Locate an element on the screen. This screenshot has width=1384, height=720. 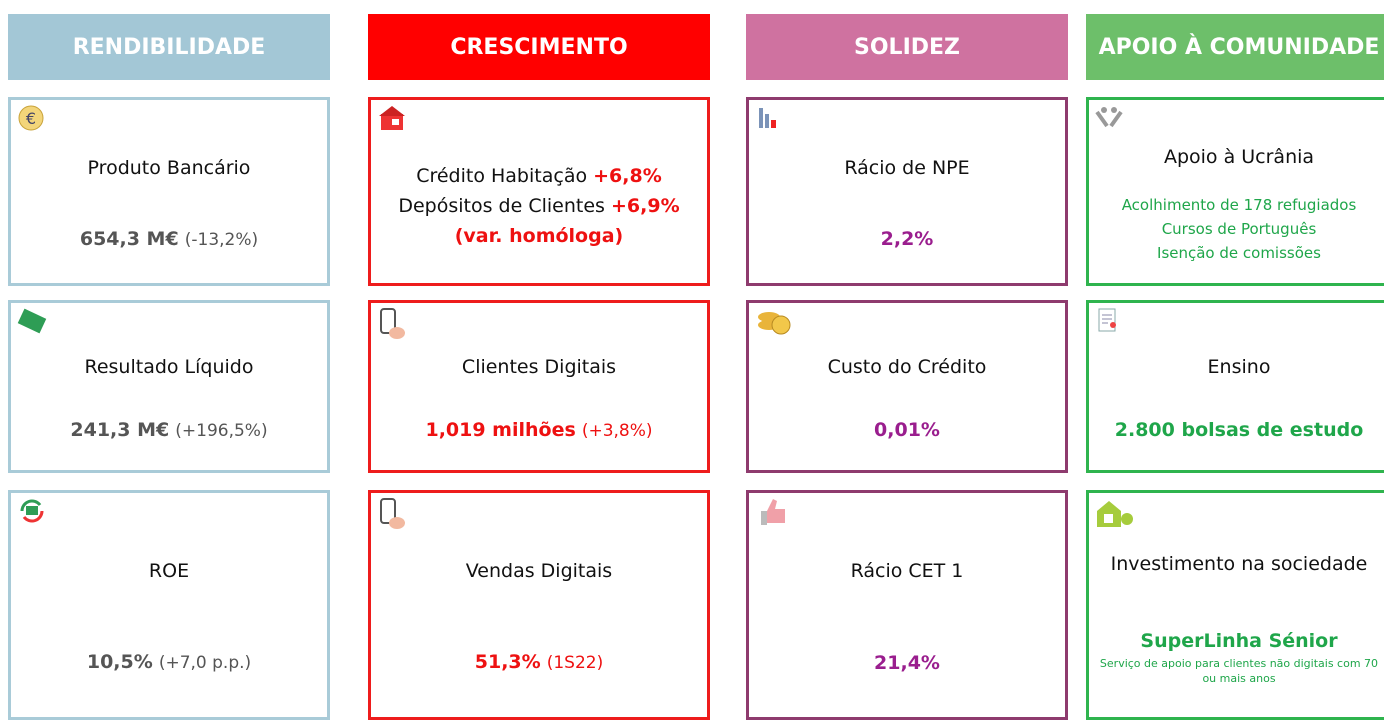
card-title: Apoio à Ucrânia is located at coordinates (1239, 157).